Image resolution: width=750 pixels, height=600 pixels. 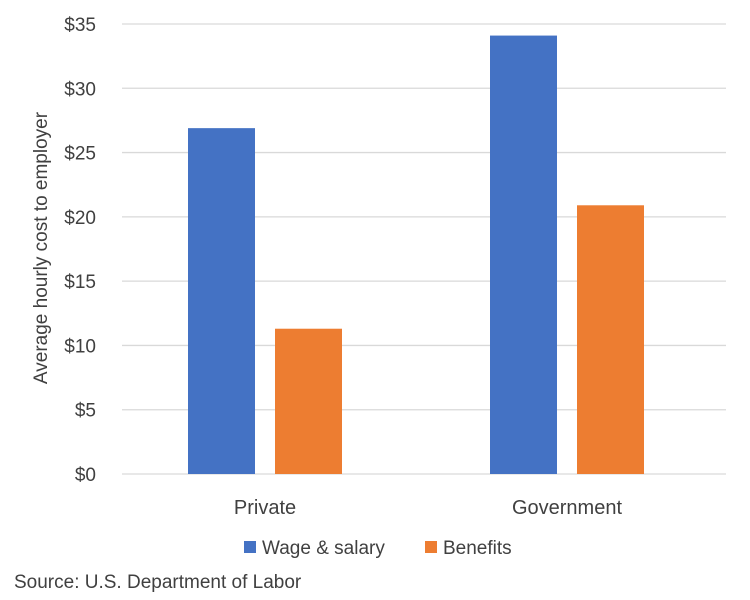 What do you see at coordinates (85, 475) in the screenshot?
I see `y-tick-label: $0` at bounding box center [85, 475].